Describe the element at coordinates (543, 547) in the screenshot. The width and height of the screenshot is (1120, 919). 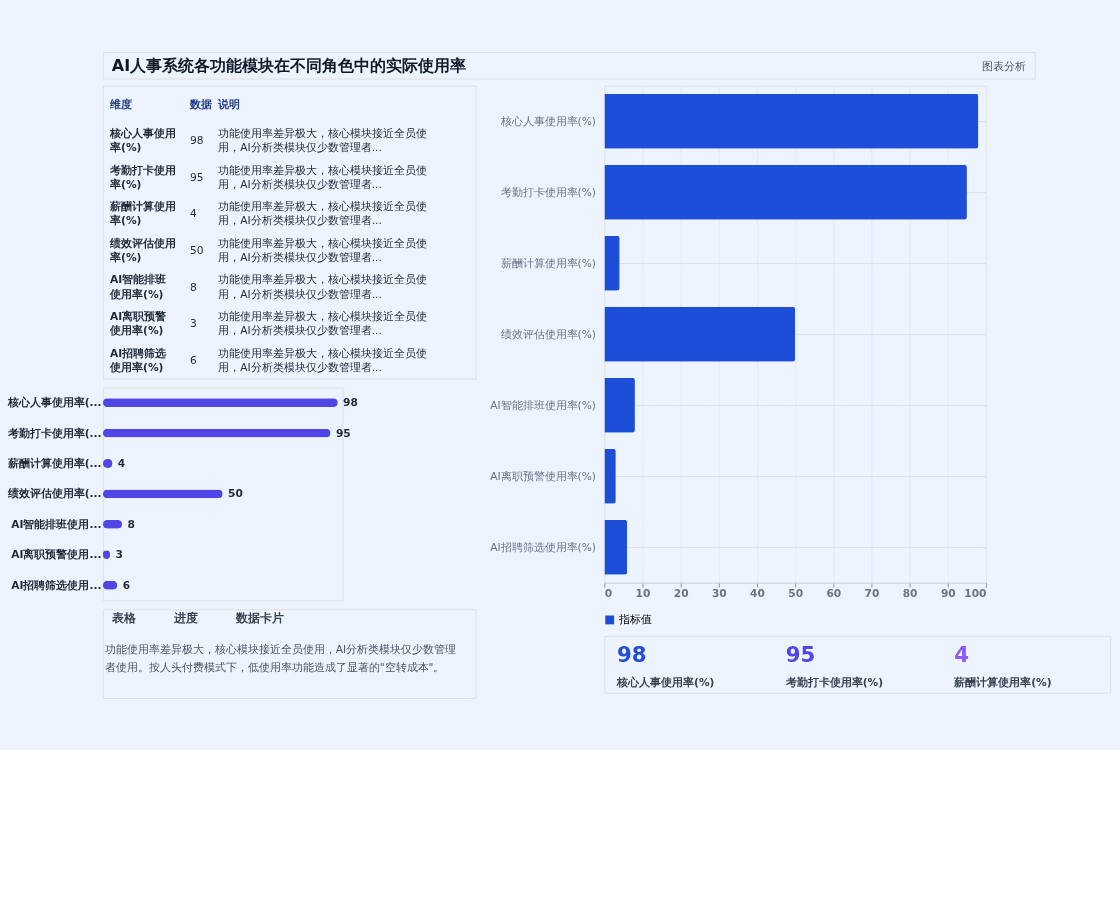
I see `y-tick-label: AI招聘筛选使用率(%)` at that location.